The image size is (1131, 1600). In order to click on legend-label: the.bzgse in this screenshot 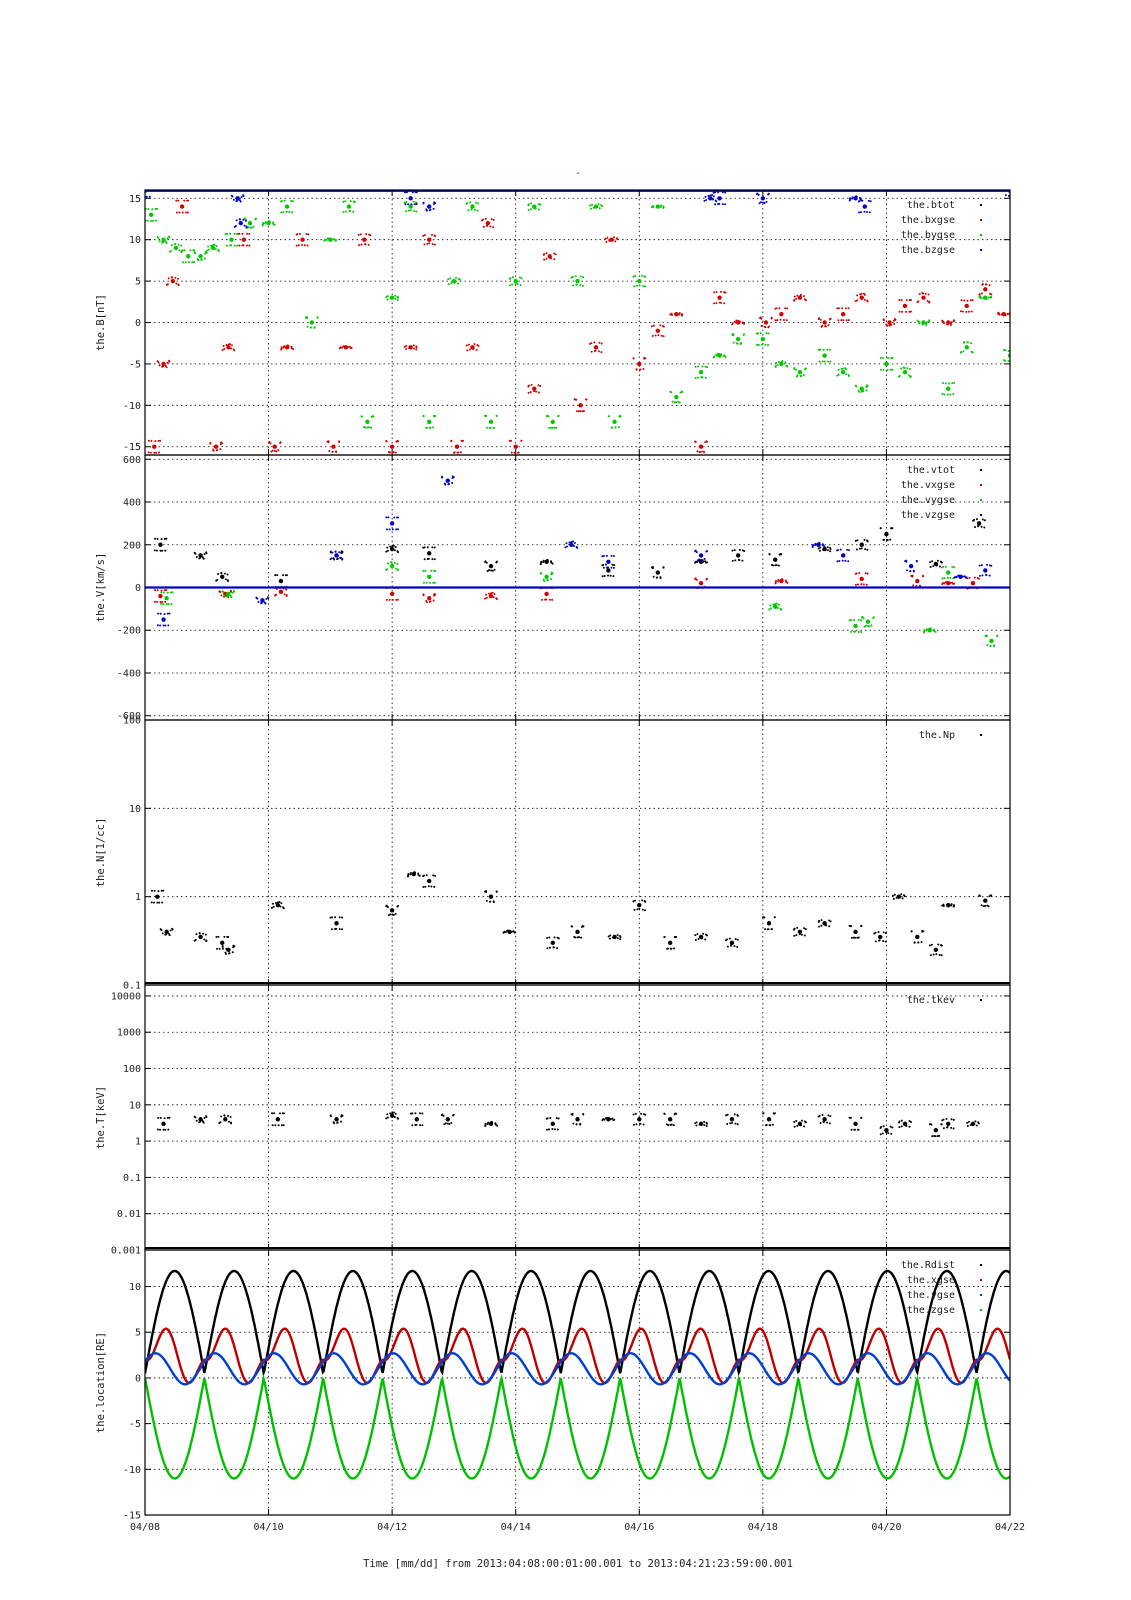, I will do `click(928, 250)`.